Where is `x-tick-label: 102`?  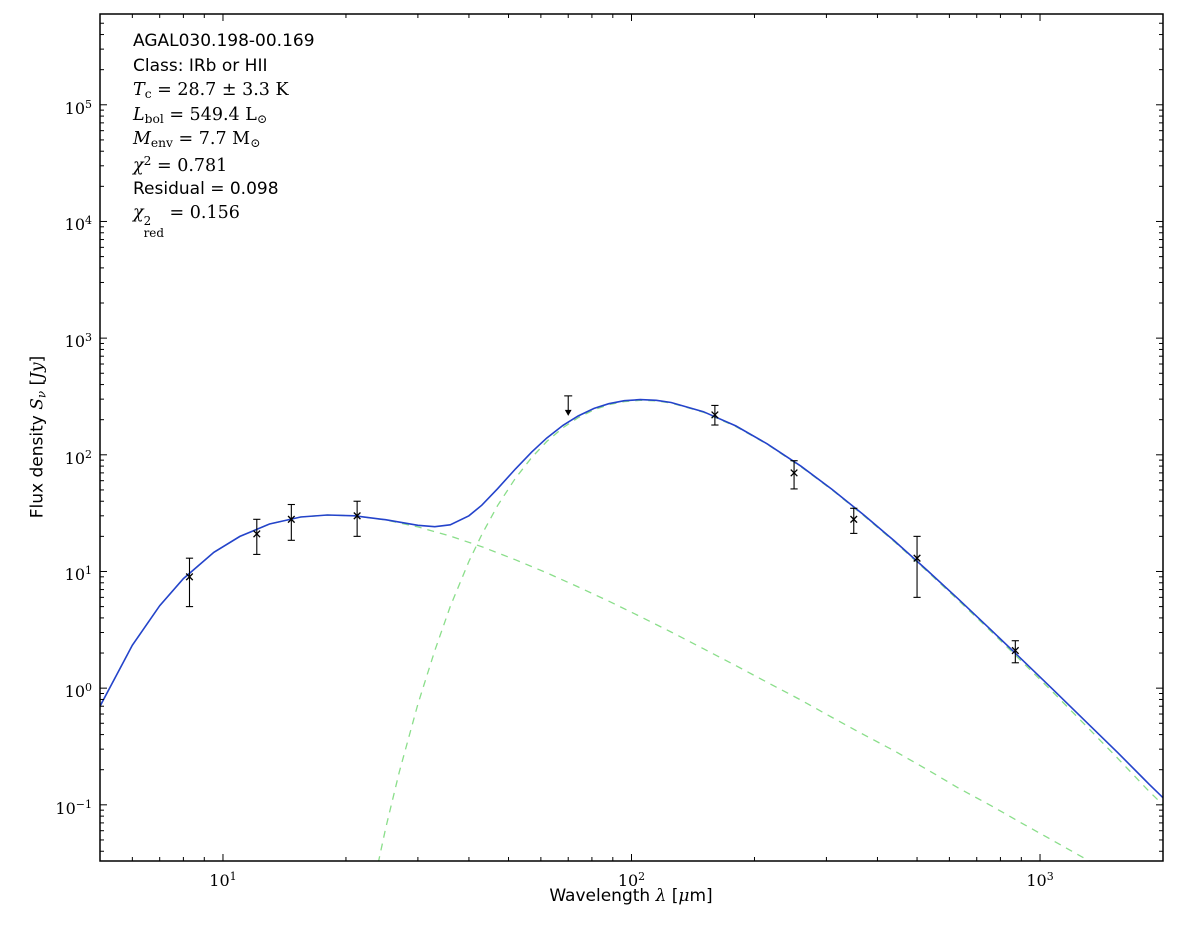
x-tick-label: 102 is located at coordinates (631, 880).